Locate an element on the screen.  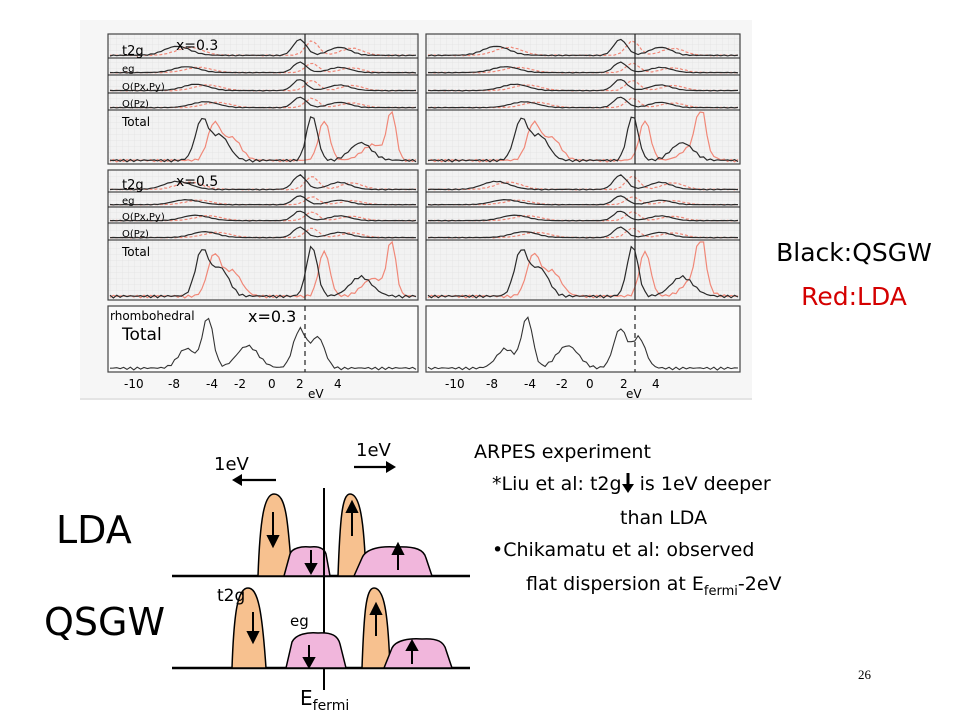
dos-rhombo-x: x=0.3 is located at coordinates (272, 316).